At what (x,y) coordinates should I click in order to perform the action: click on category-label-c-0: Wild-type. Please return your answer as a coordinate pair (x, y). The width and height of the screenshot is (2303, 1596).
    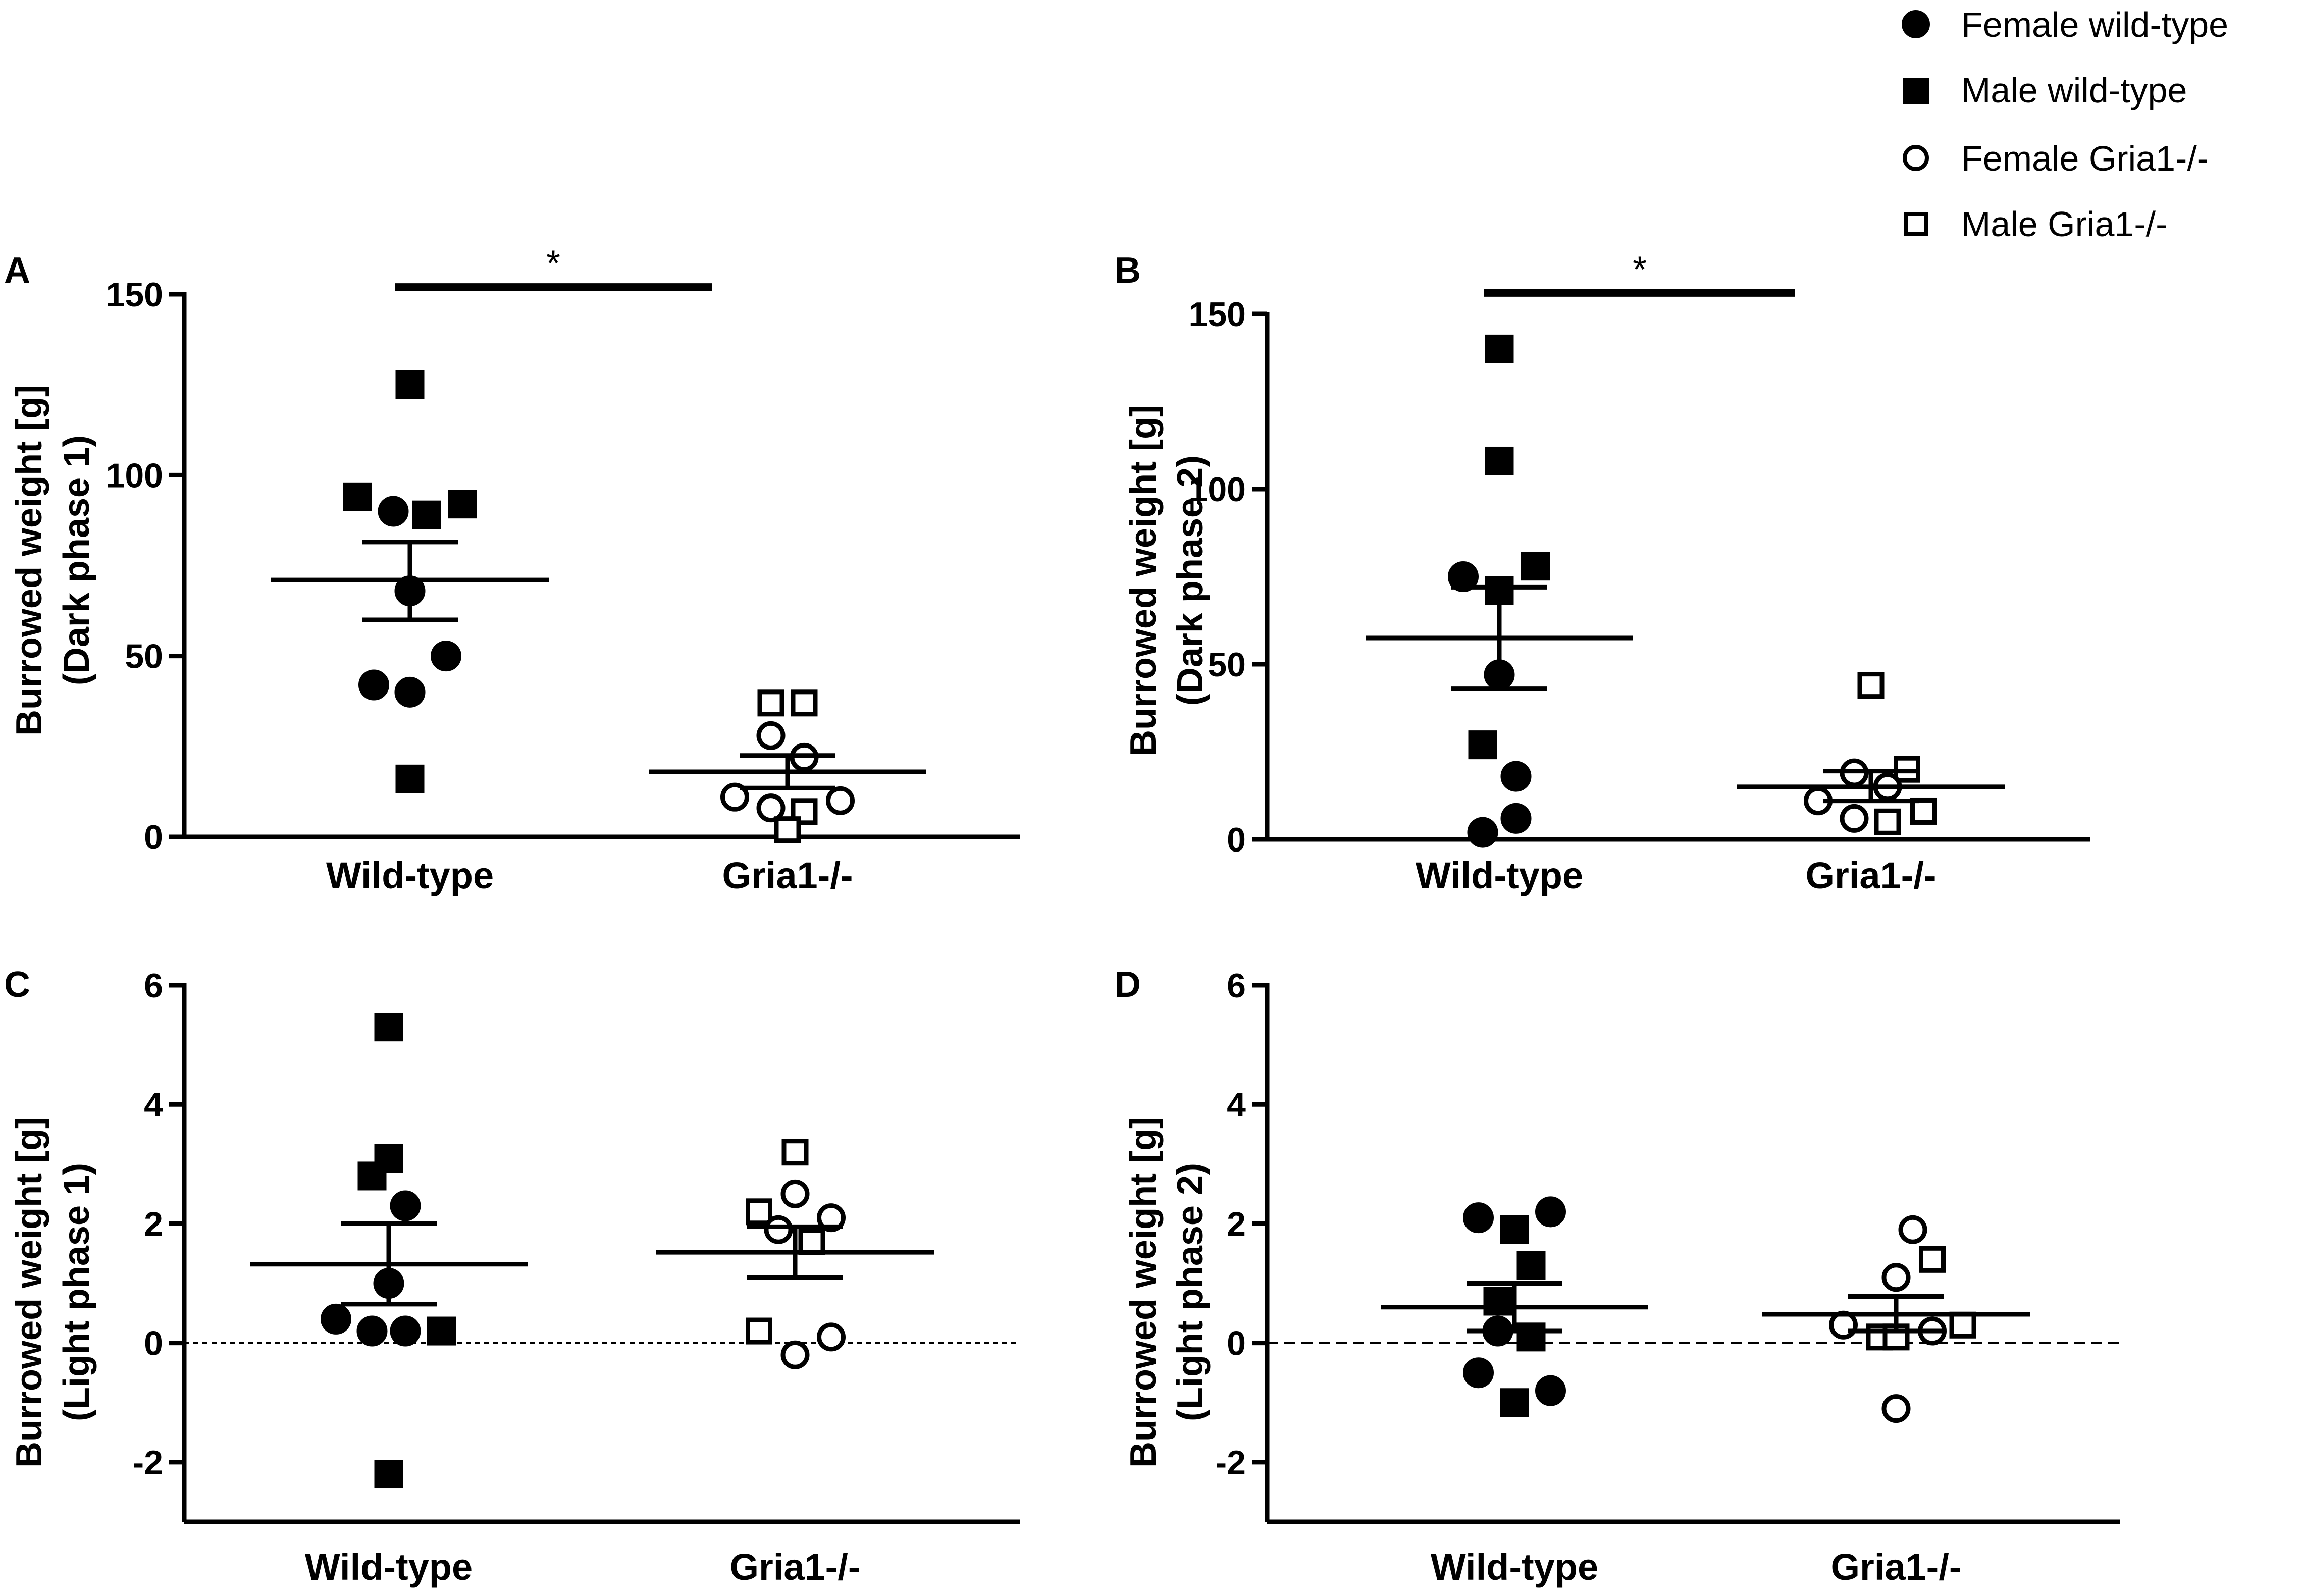
    Looking at the image, I should click on (389, 1567).